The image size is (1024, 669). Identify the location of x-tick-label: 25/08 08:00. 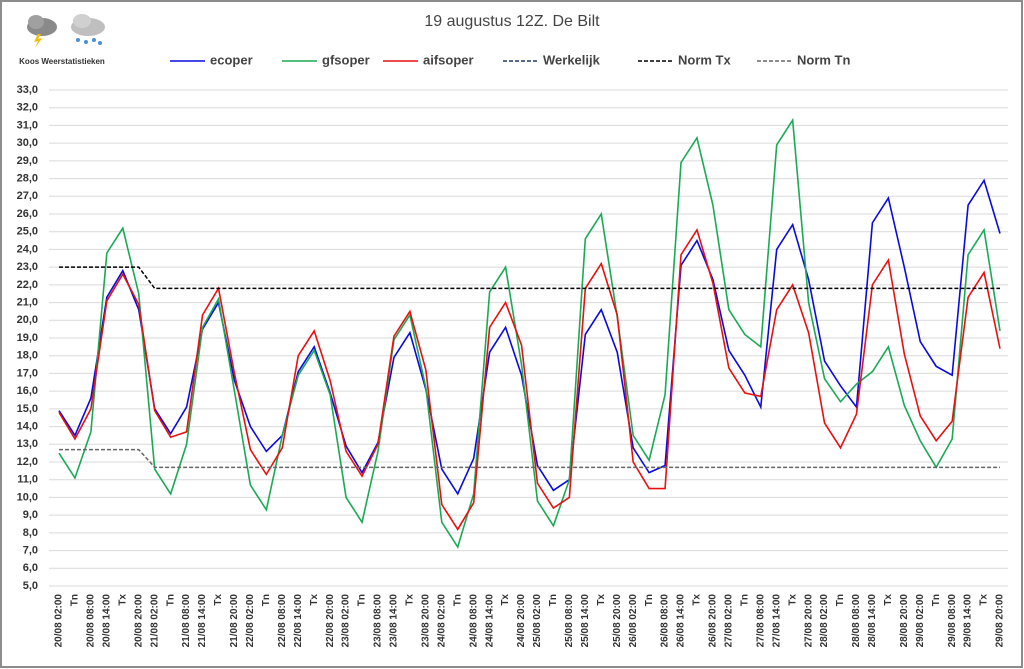
(569, 621).